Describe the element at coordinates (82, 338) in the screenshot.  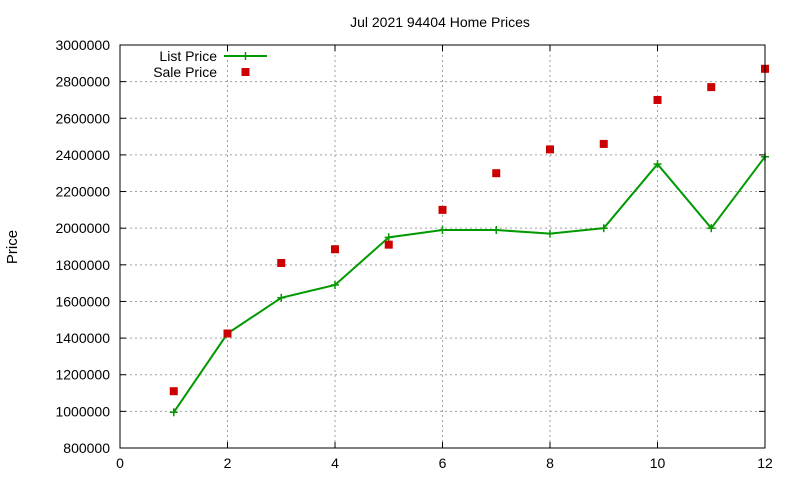
I see `y-tick-label: 1400000` at that location.